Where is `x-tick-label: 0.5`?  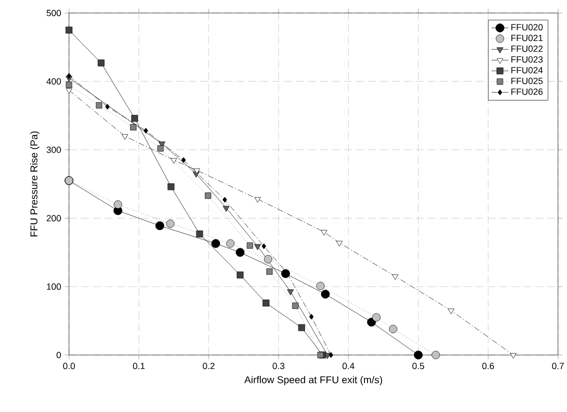
x-tick-label: 0.5 is located at coordinates (418, 366).